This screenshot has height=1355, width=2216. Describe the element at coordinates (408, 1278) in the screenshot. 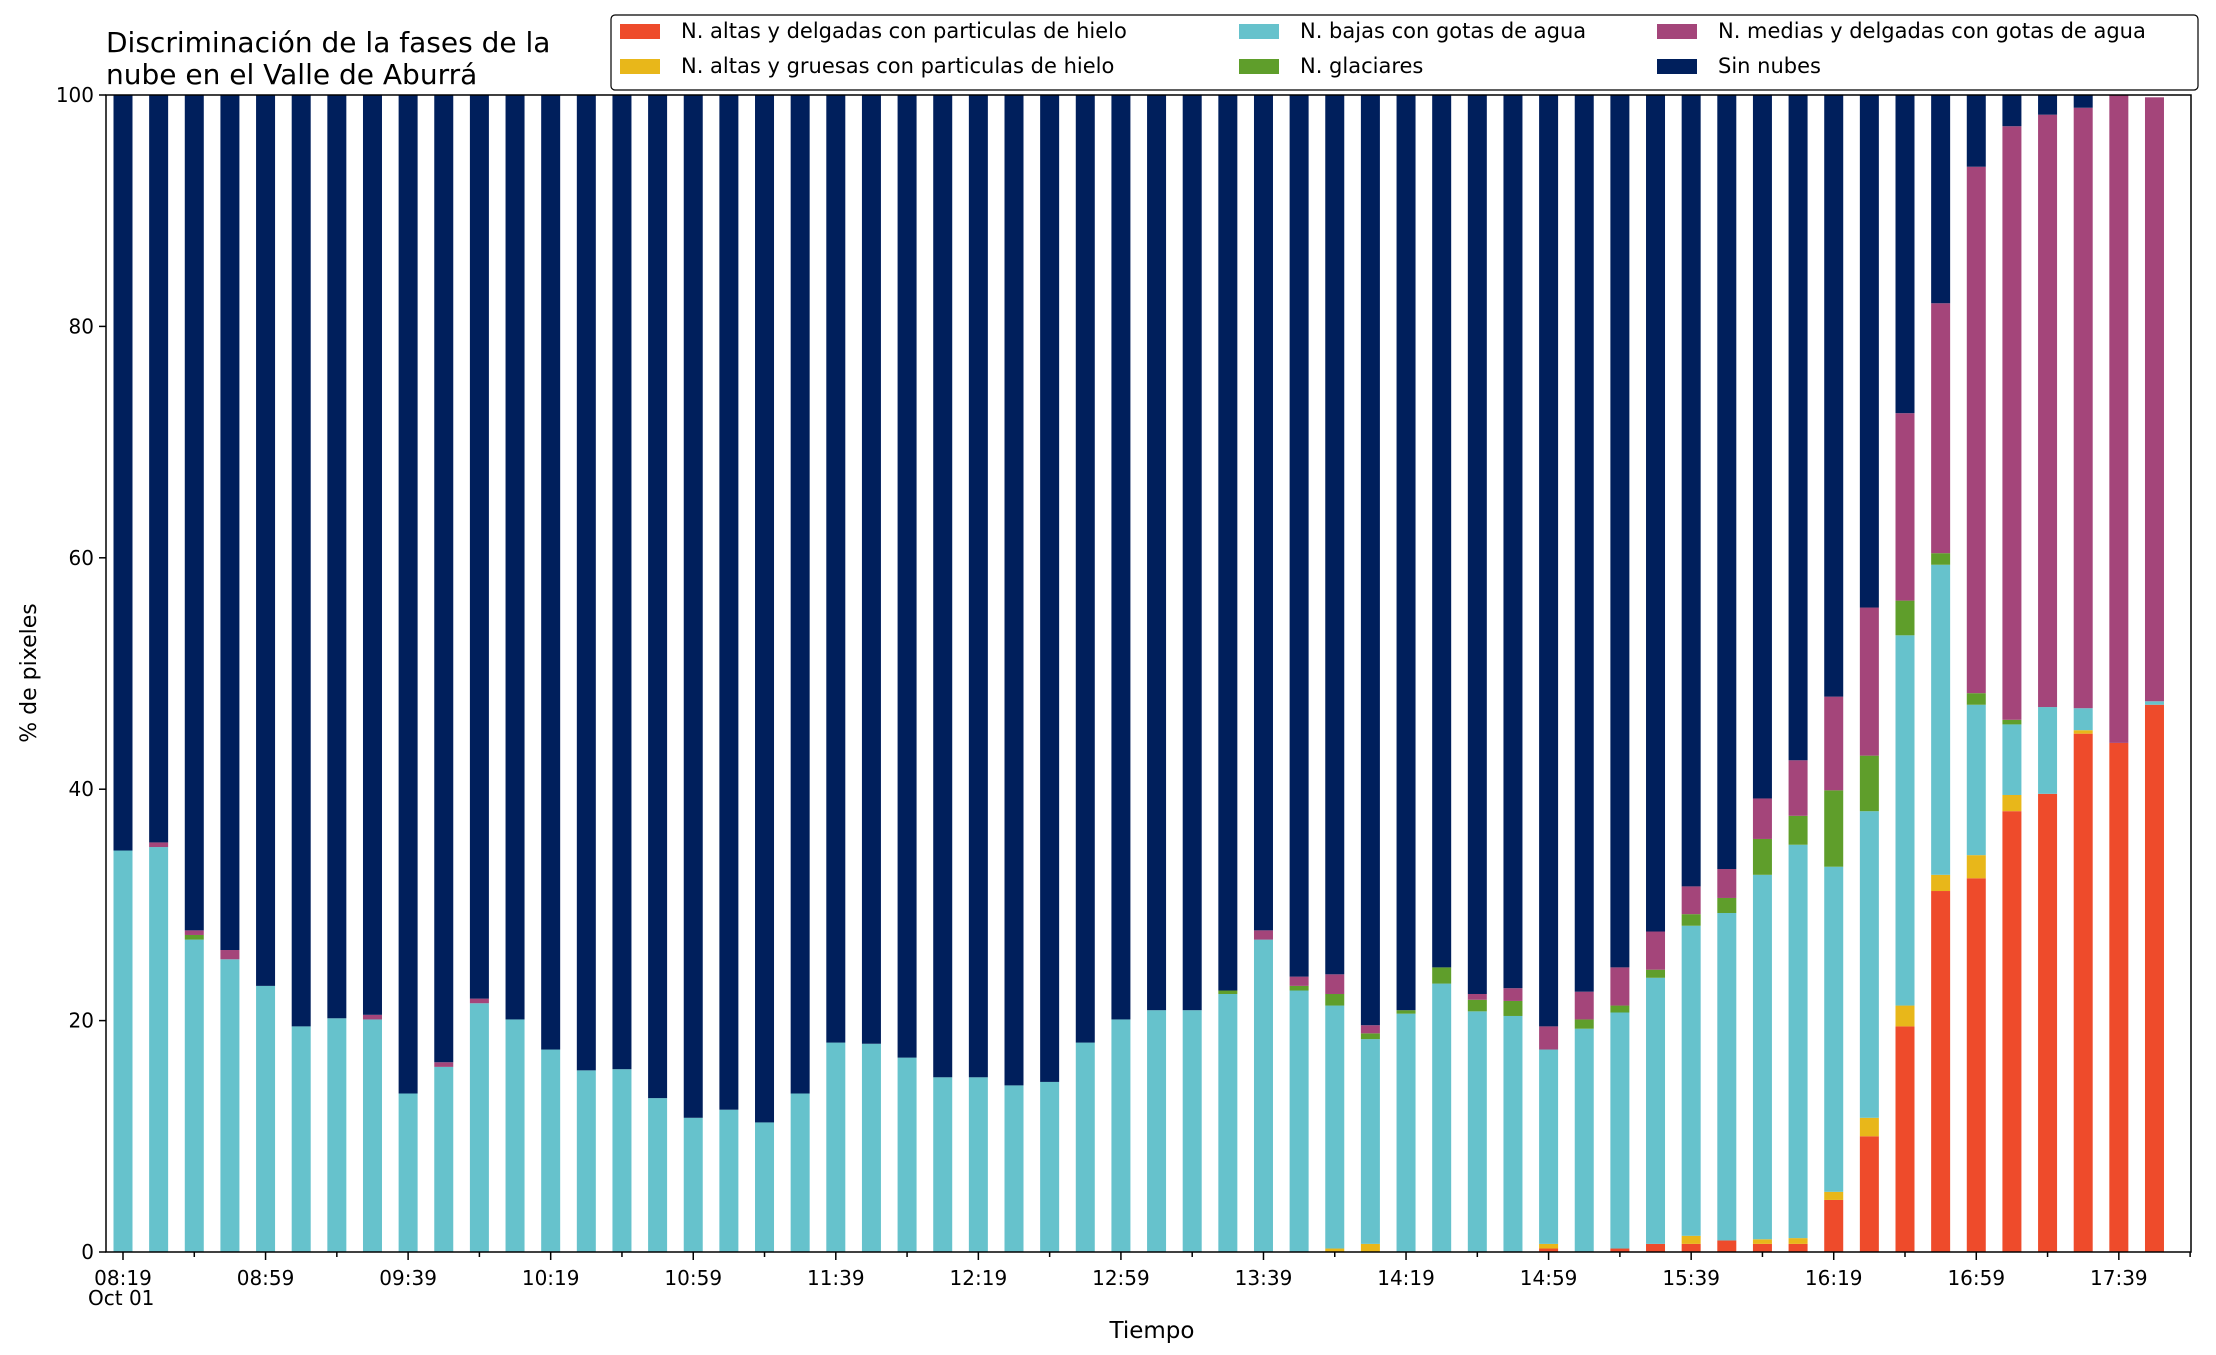

I see `x-tick-label: 09:39` at that location.